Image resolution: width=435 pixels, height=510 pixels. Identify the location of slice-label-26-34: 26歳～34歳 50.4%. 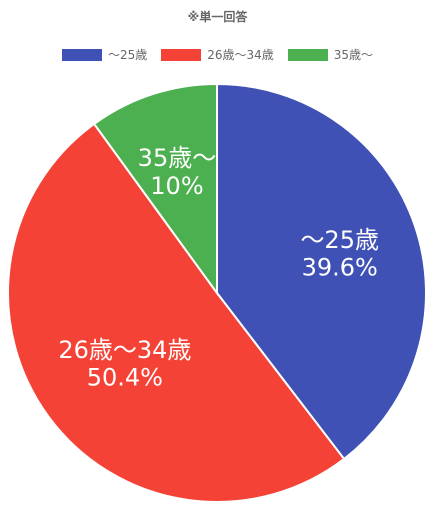
(124, 364).